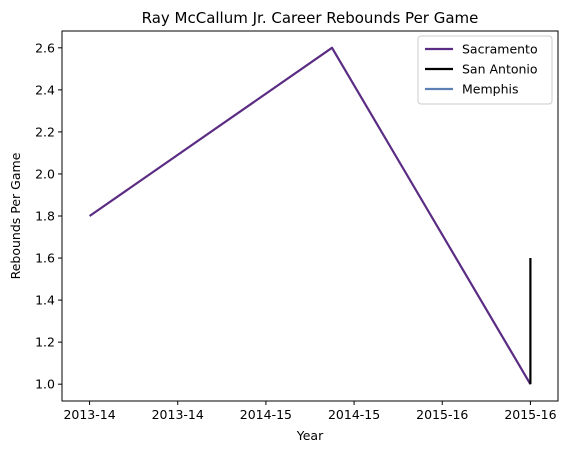 Image resolution: width=573 pixels, height=453 pixels. I want to click on y-tick-label: 1.6, so click(45, 258).